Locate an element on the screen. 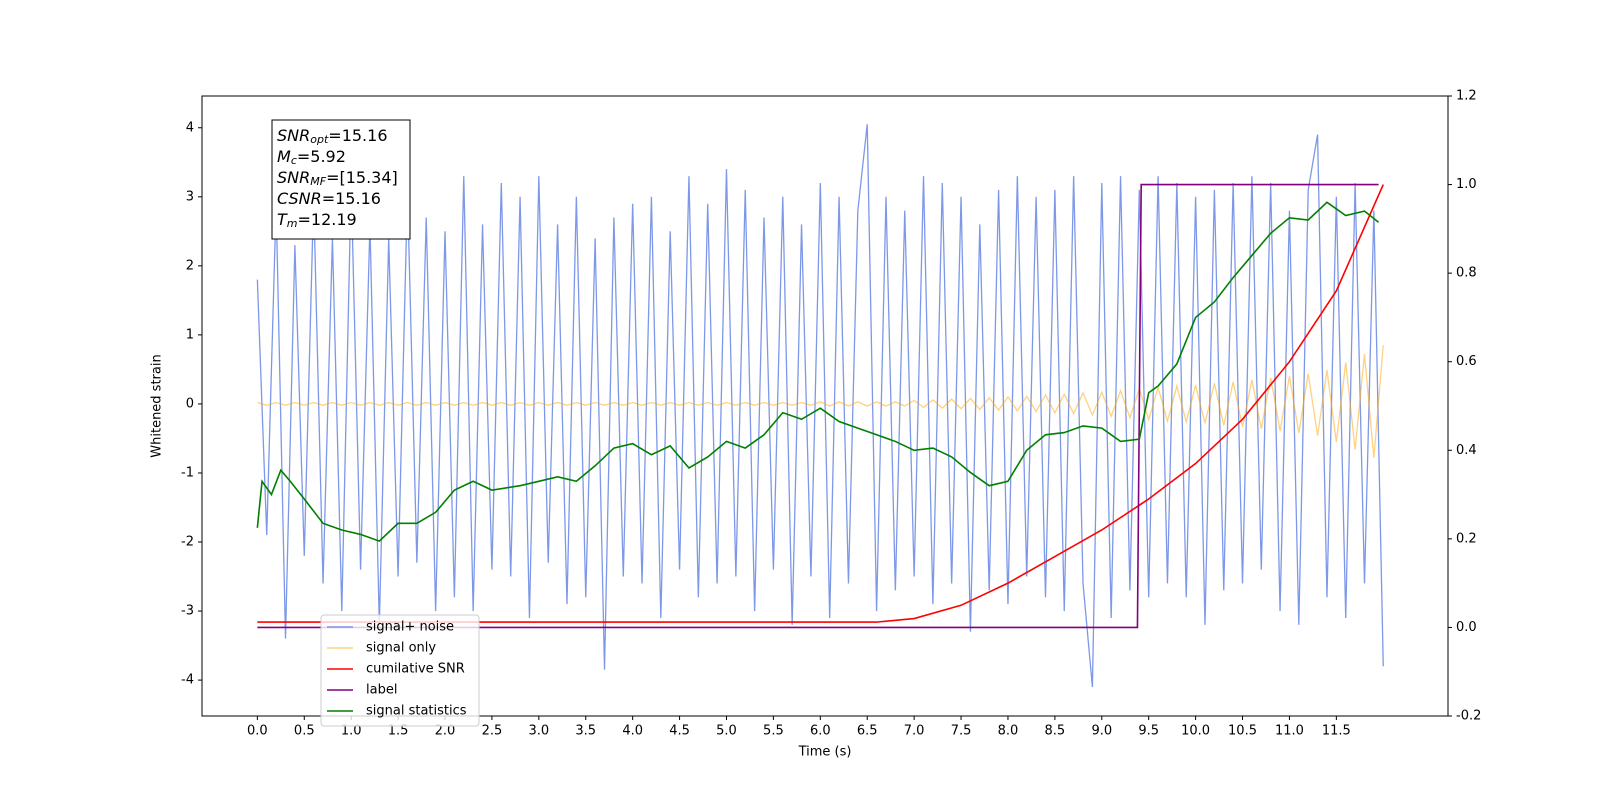 This screenshot has width=1600, height=800. y2-tick-label: 1.0 is located at coordinates (1466, 184).